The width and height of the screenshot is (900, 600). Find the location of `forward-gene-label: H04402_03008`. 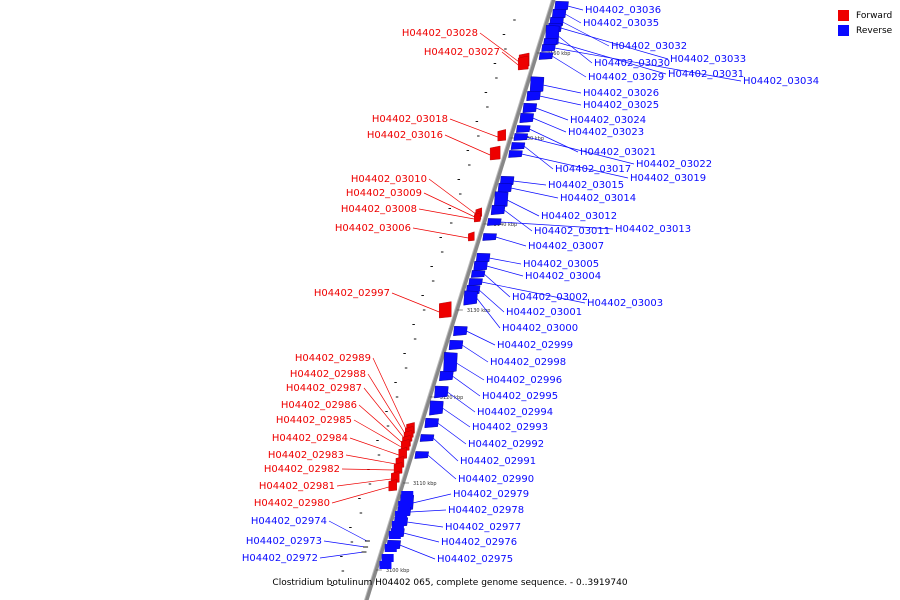

forward-gene-label: H04402_03008 is located at coordinates (379, 209).